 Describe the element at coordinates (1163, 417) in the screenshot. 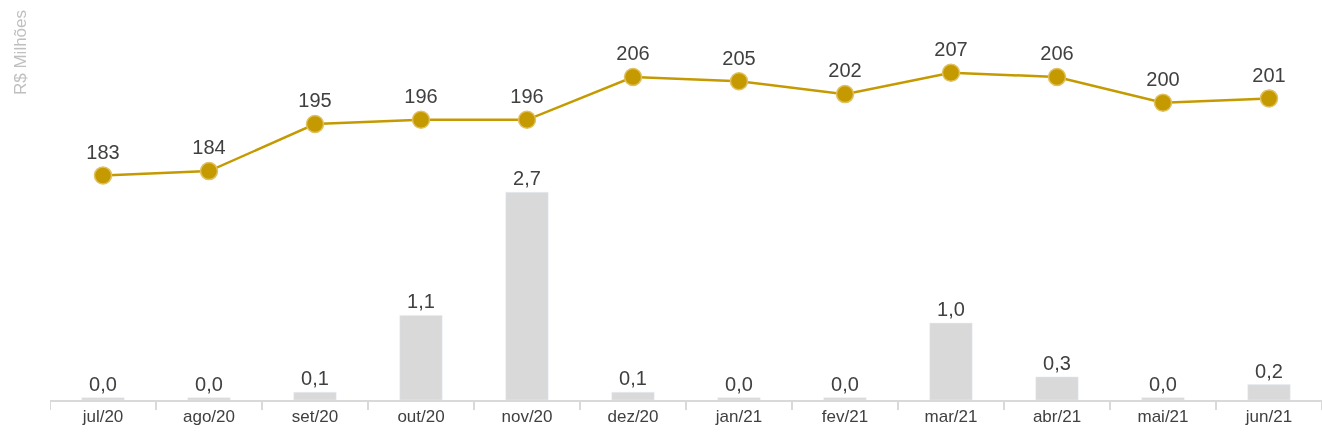

I see `x-tick-label: mai/21` at that location.